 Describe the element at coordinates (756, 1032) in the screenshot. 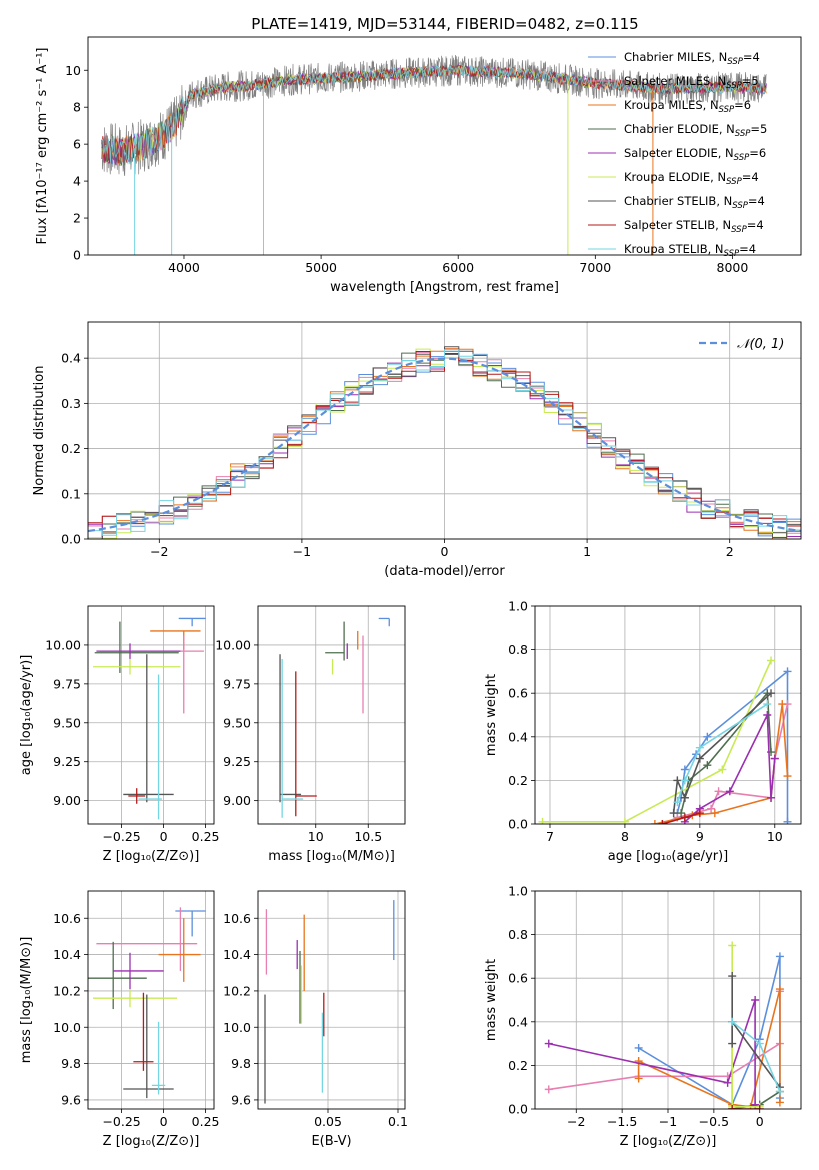

I see `weight-line-chabrier_stelib` at that location.